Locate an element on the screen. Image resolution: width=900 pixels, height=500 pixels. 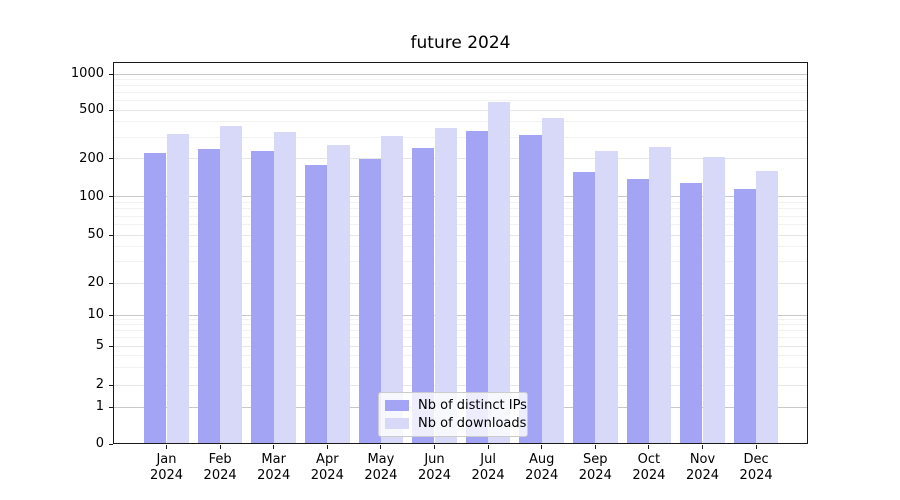
x-tick-label: Feb 2024 is located at coordinates (220, 467).